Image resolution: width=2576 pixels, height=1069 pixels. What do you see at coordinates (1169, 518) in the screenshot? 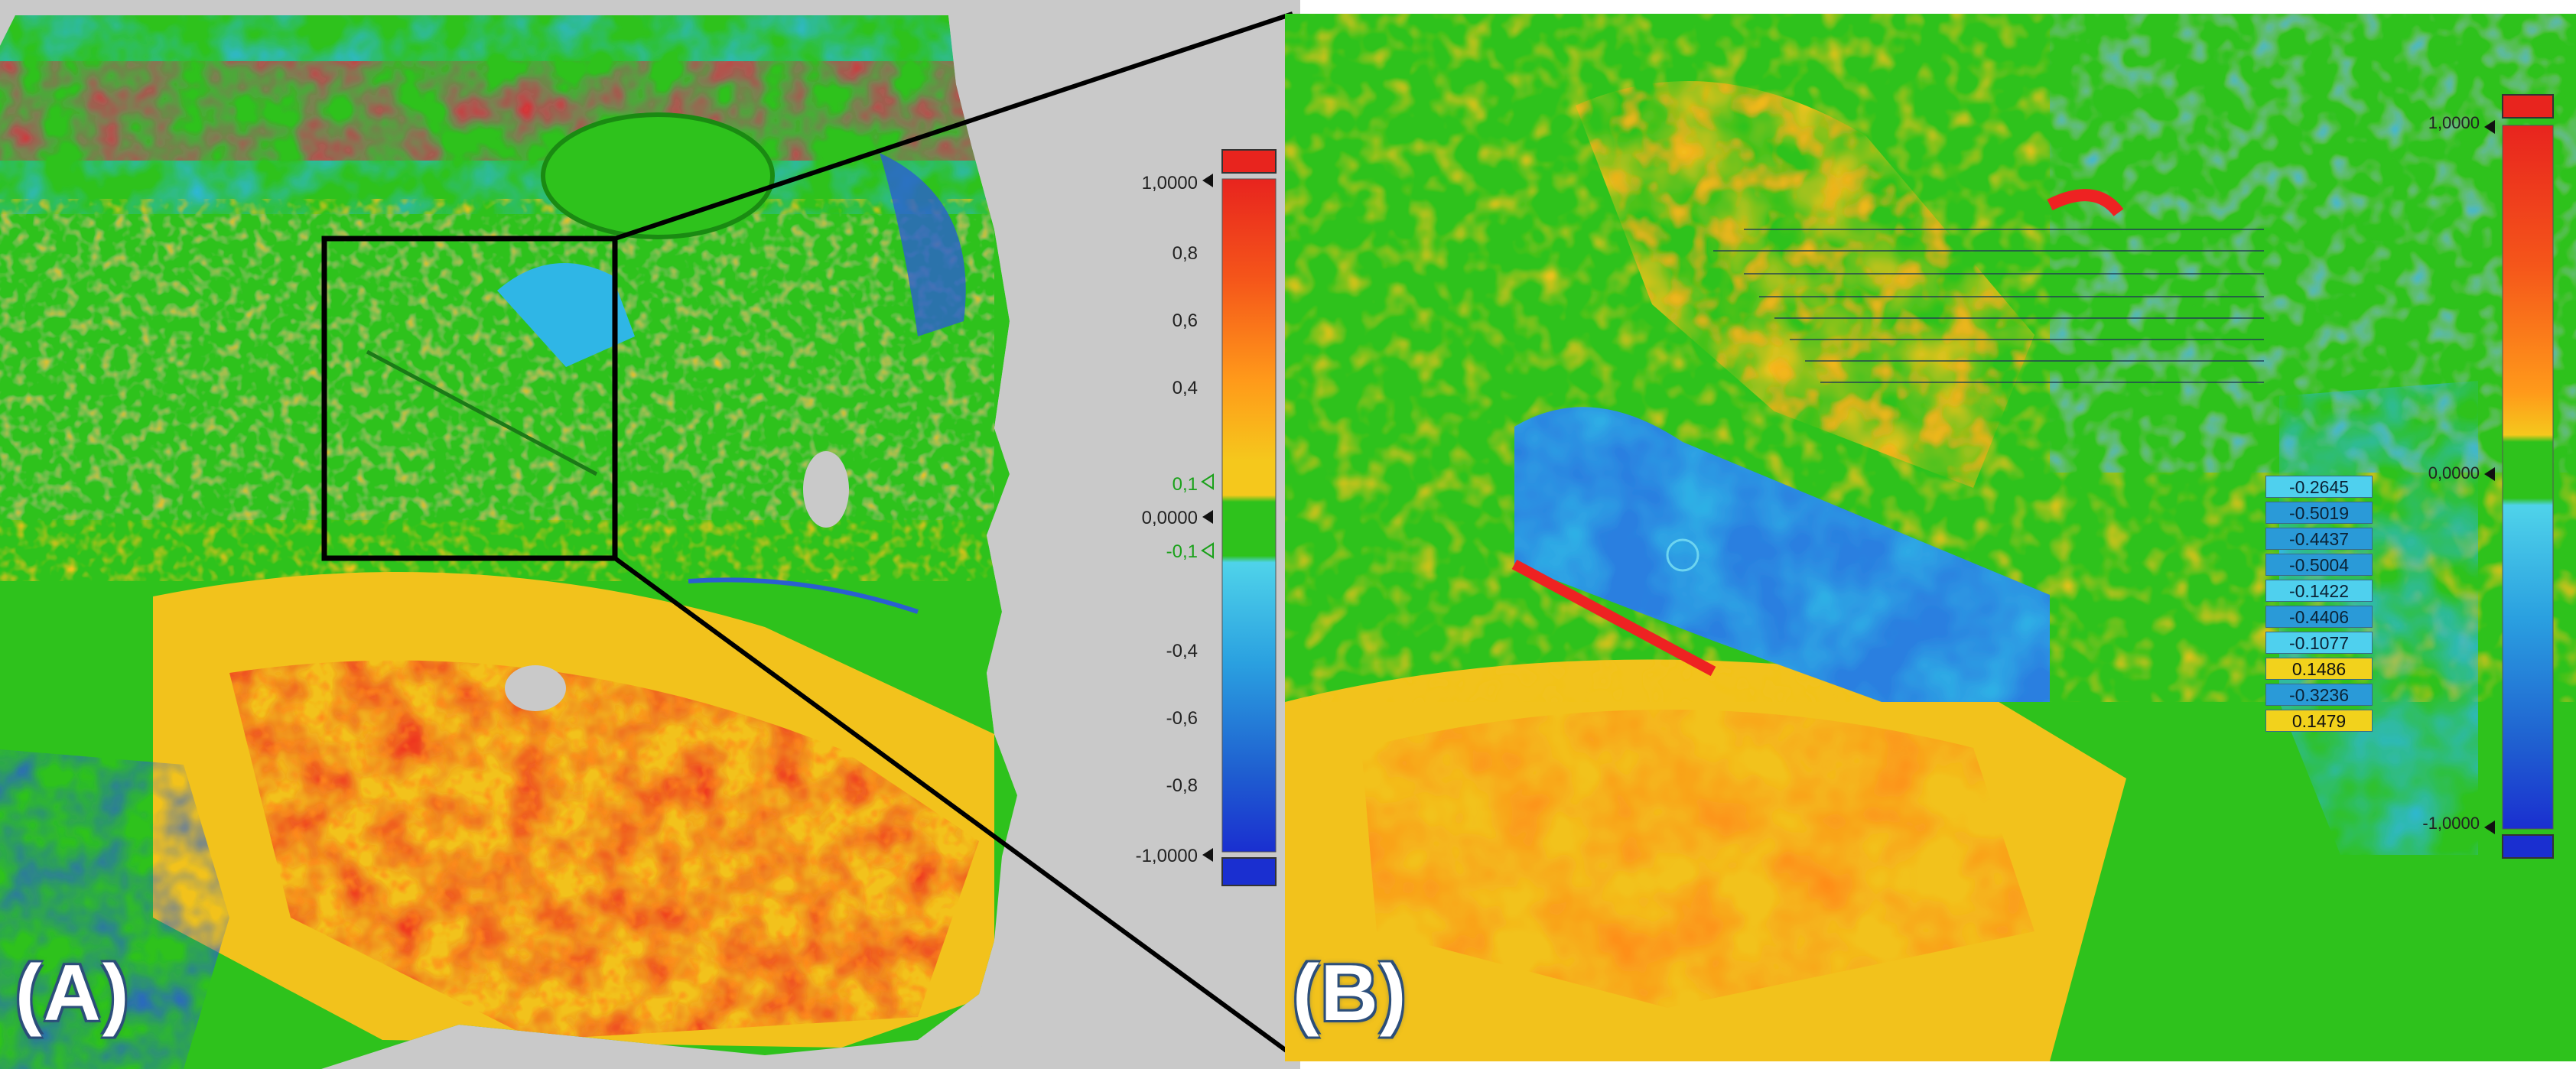
I see `scale-a-tick-label: 0,0000` at bounding box center [1169, 518].